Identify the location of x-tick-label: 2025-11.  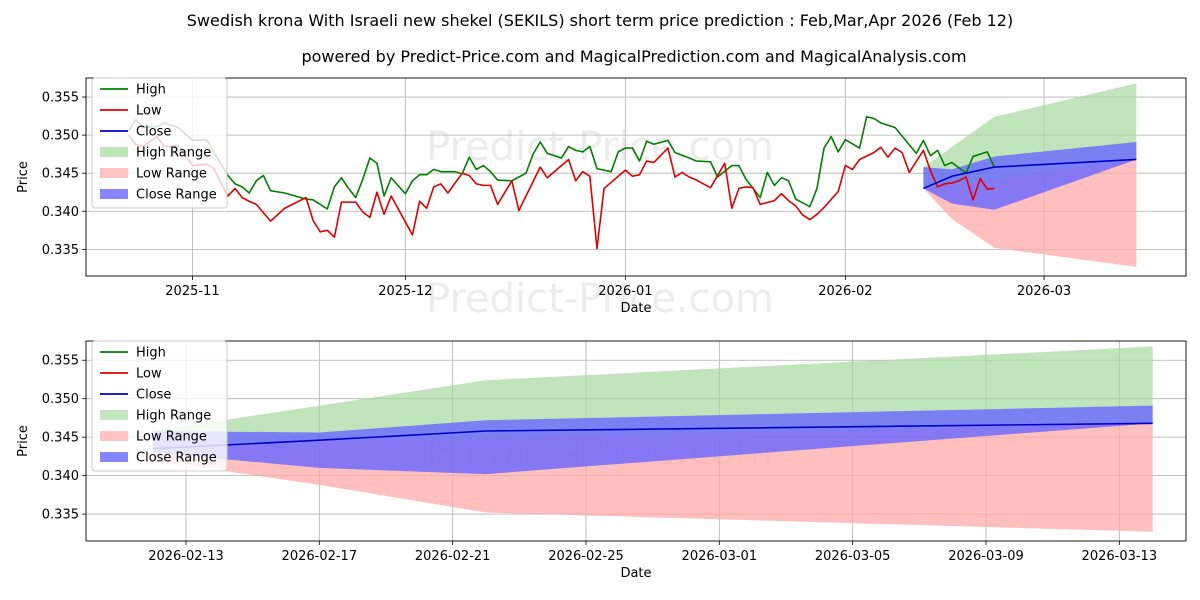
(192, 291).